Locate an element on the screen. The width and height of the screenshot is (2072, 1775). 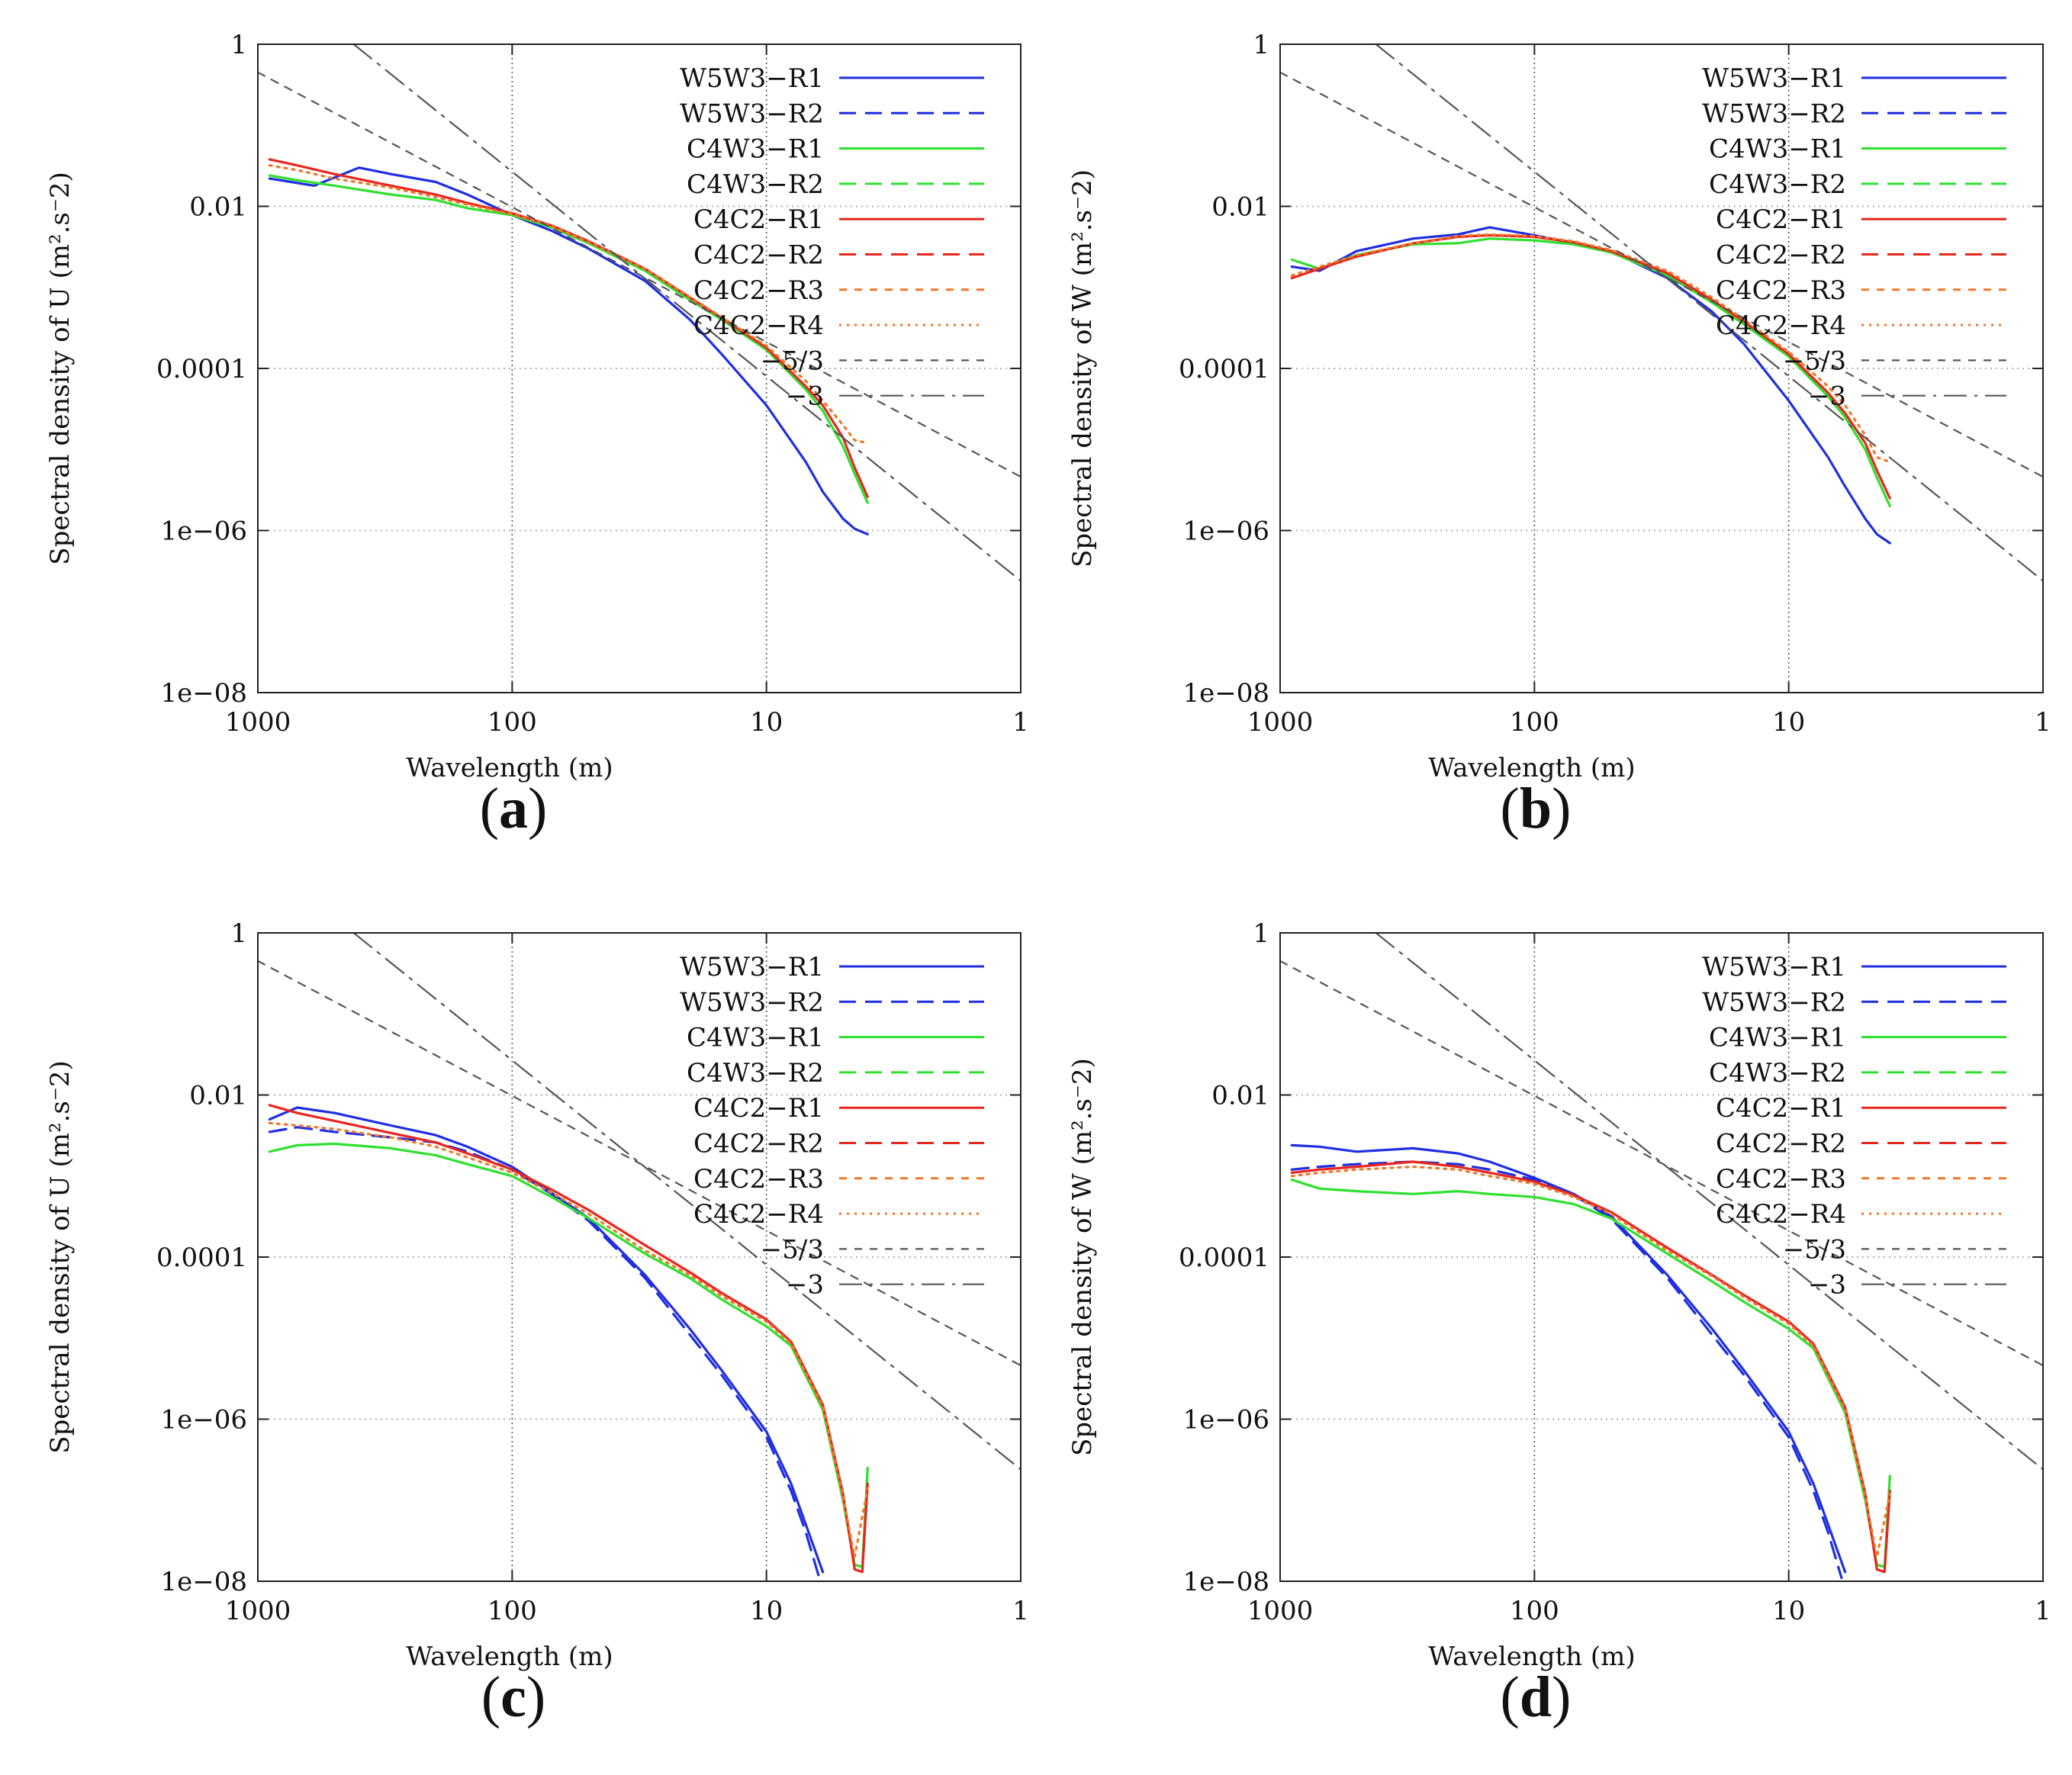
series-line-c4c2r1 is located at coordinates (568, 1339).